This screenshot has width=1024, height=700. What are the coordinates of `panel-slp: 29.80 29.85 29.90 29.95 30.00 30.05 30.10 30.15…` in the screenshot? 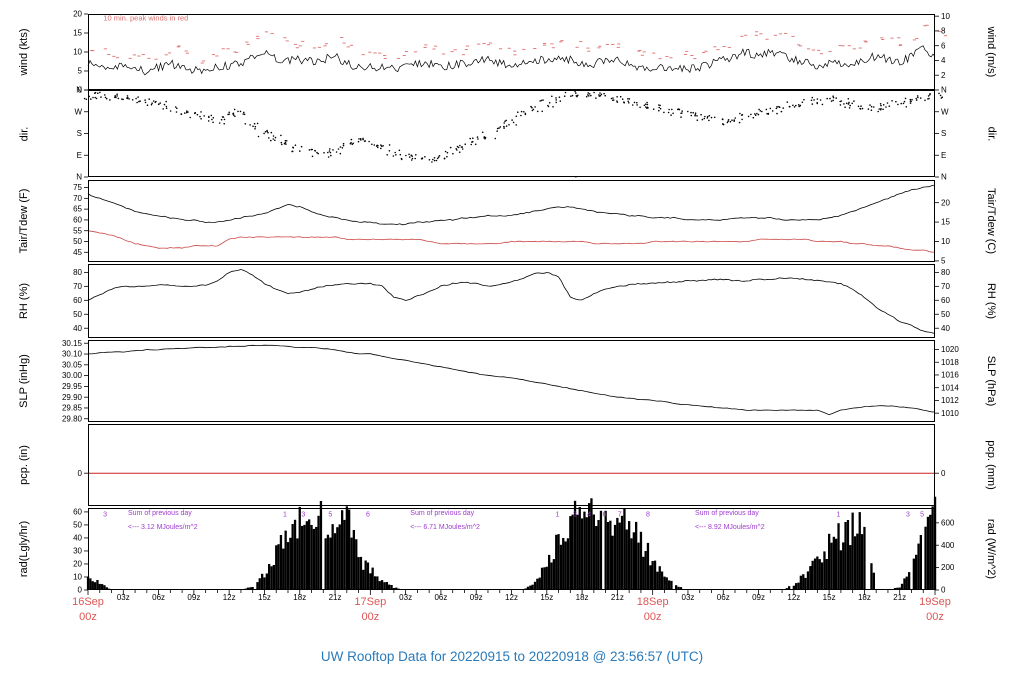 It's located at (510, 381).